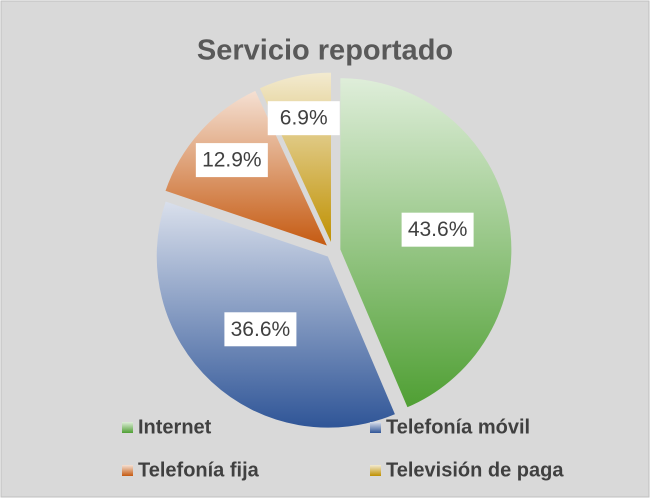 The width and height of the screenshot is (650, 503). What do you see at coordinates (325, 51) in the screenshot?
I see `chart-title: Servicio reportado` at bounding box center [325, 51].